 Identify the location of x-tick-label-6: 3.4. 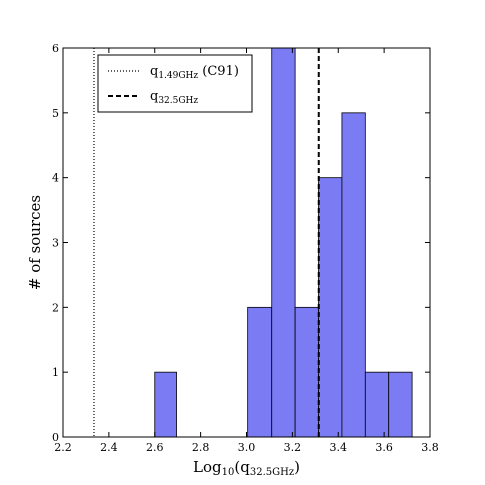
(339, 447).